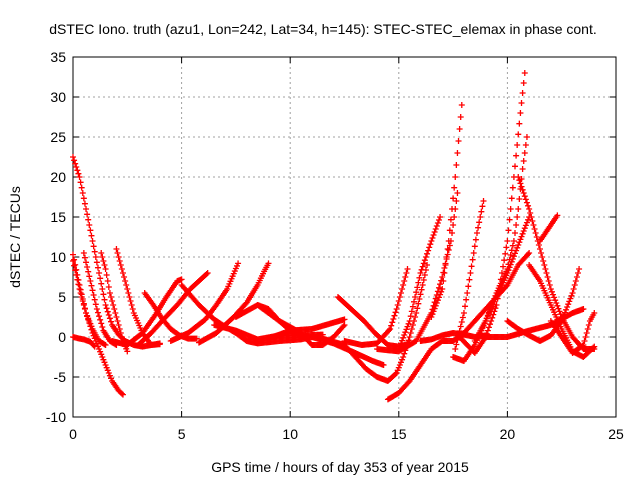  What do you see at coordinates (60, 377) in the screenshot?
I see `y-tick-label: -5` at bounding box center [60, 377].